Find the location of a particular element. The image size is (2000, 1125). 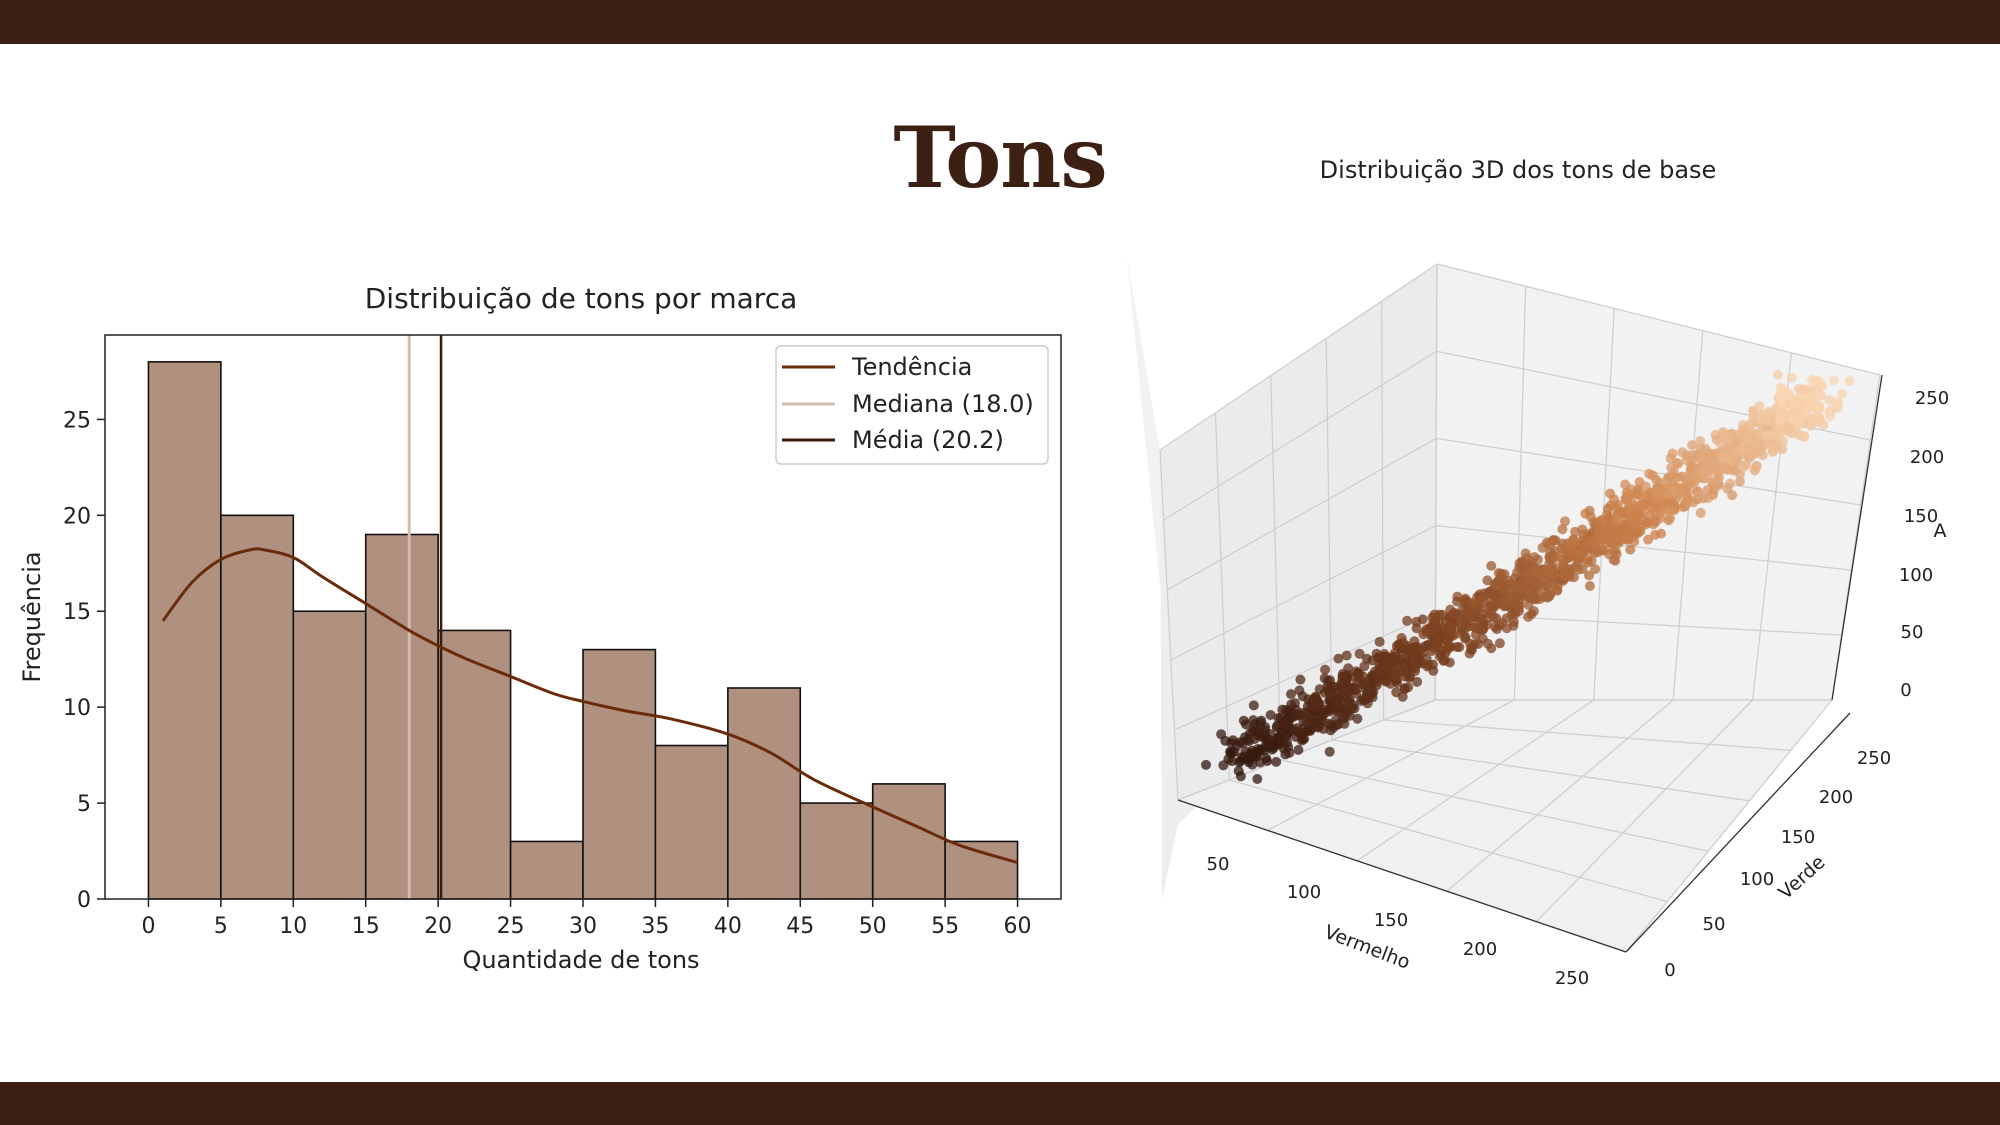

x-tick-label: 0 is located at coordinates (148, 926).